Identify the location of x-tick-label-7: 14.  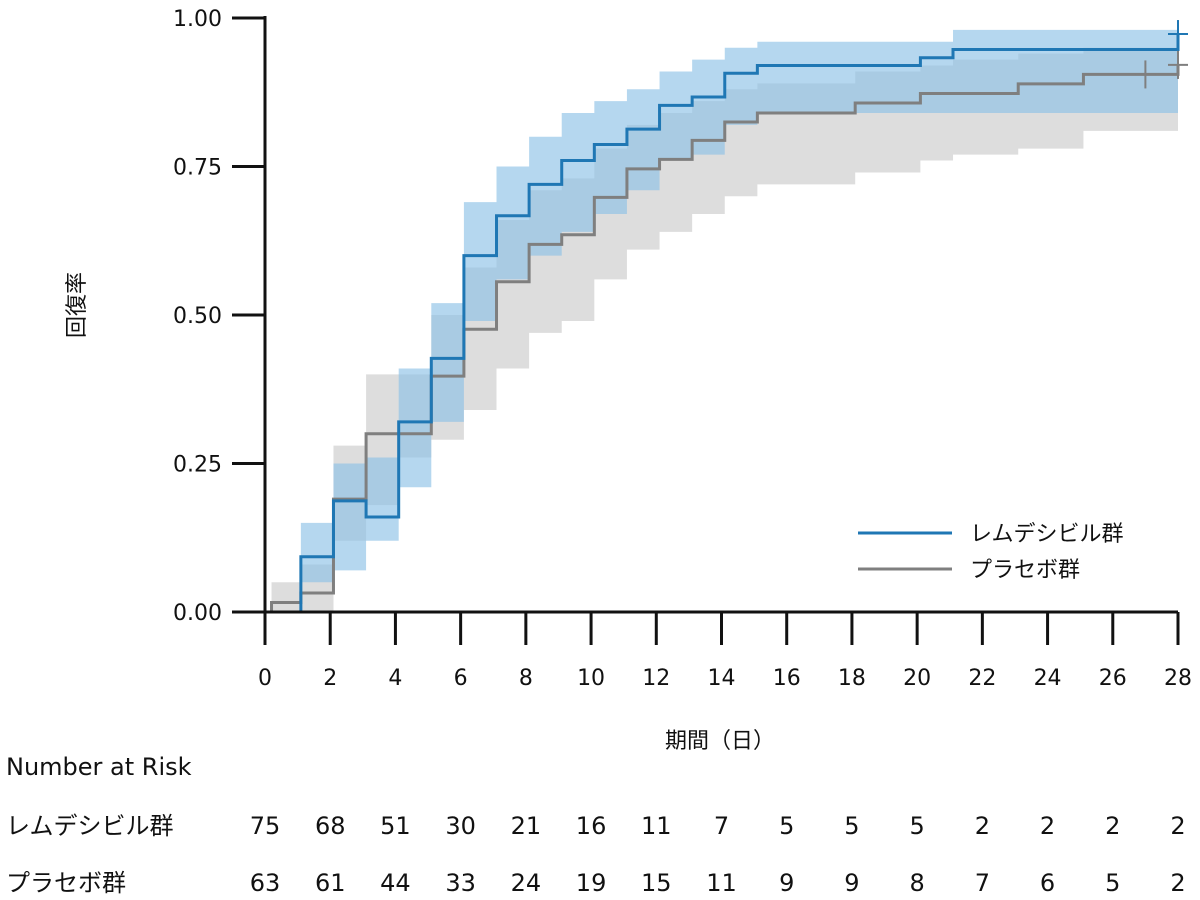
(722, 678).